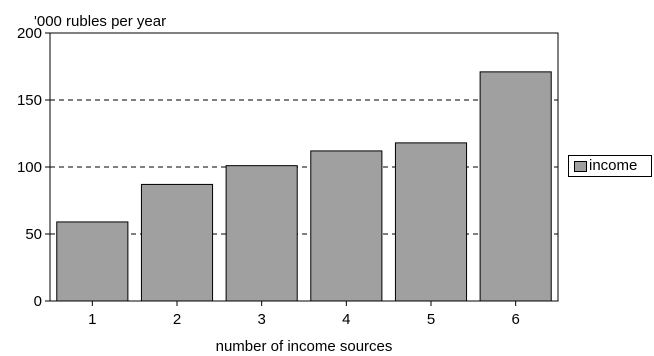 This screenshot has height=356, width=654. I want to click on x-tick-label: 3, so click(261, 319).